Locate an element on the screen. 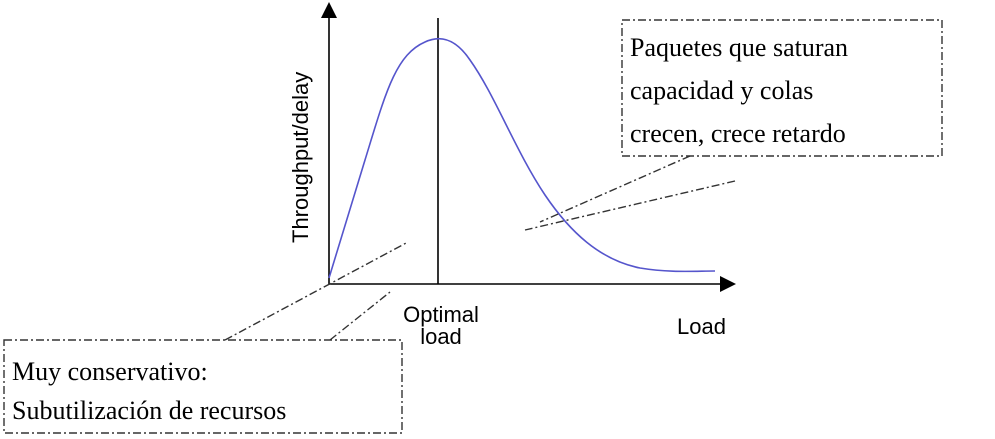 The width and height of the screenshot is (995, 439). callout-congestion-line3: crecen, crece retardo is located at coordinates (738, 133).